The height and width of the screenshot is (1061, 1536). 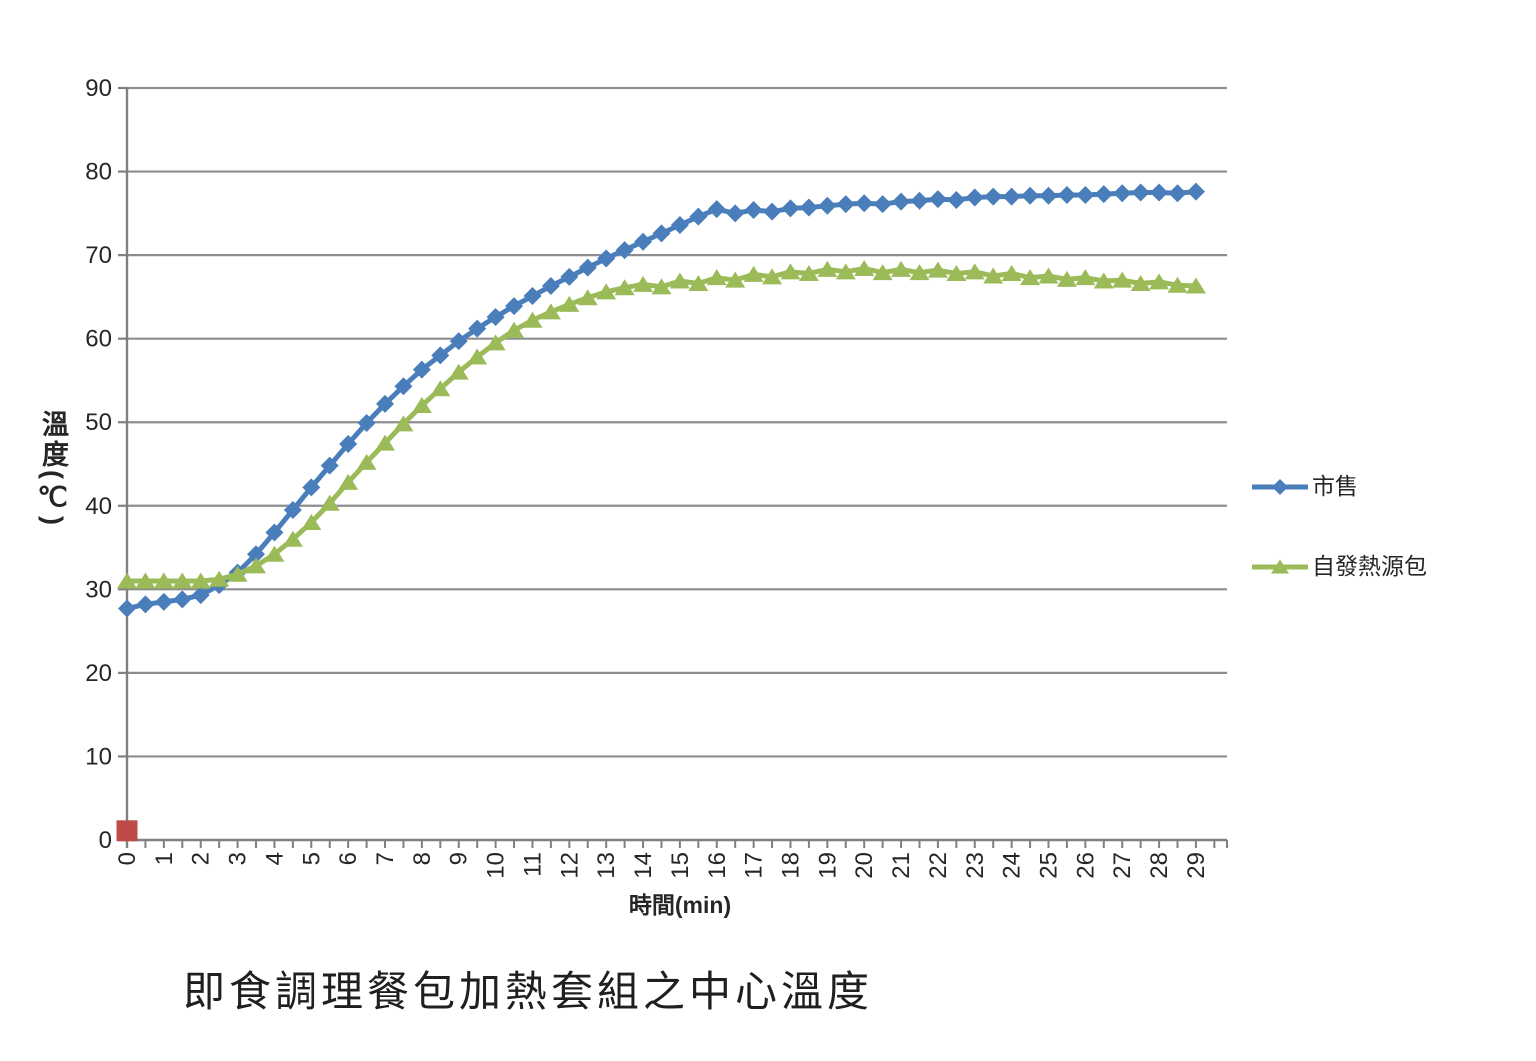 What do you see at coordinates (459, 858) in the screenshot?
I see `x-tick-label-9: 9` at bounding box center [459, 858].